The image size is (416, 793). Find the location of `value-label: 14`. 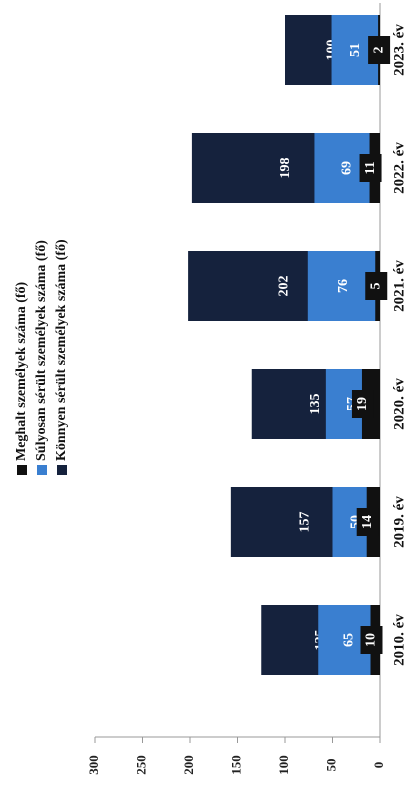

value-label: 14 is located at coordinates (367, 522).